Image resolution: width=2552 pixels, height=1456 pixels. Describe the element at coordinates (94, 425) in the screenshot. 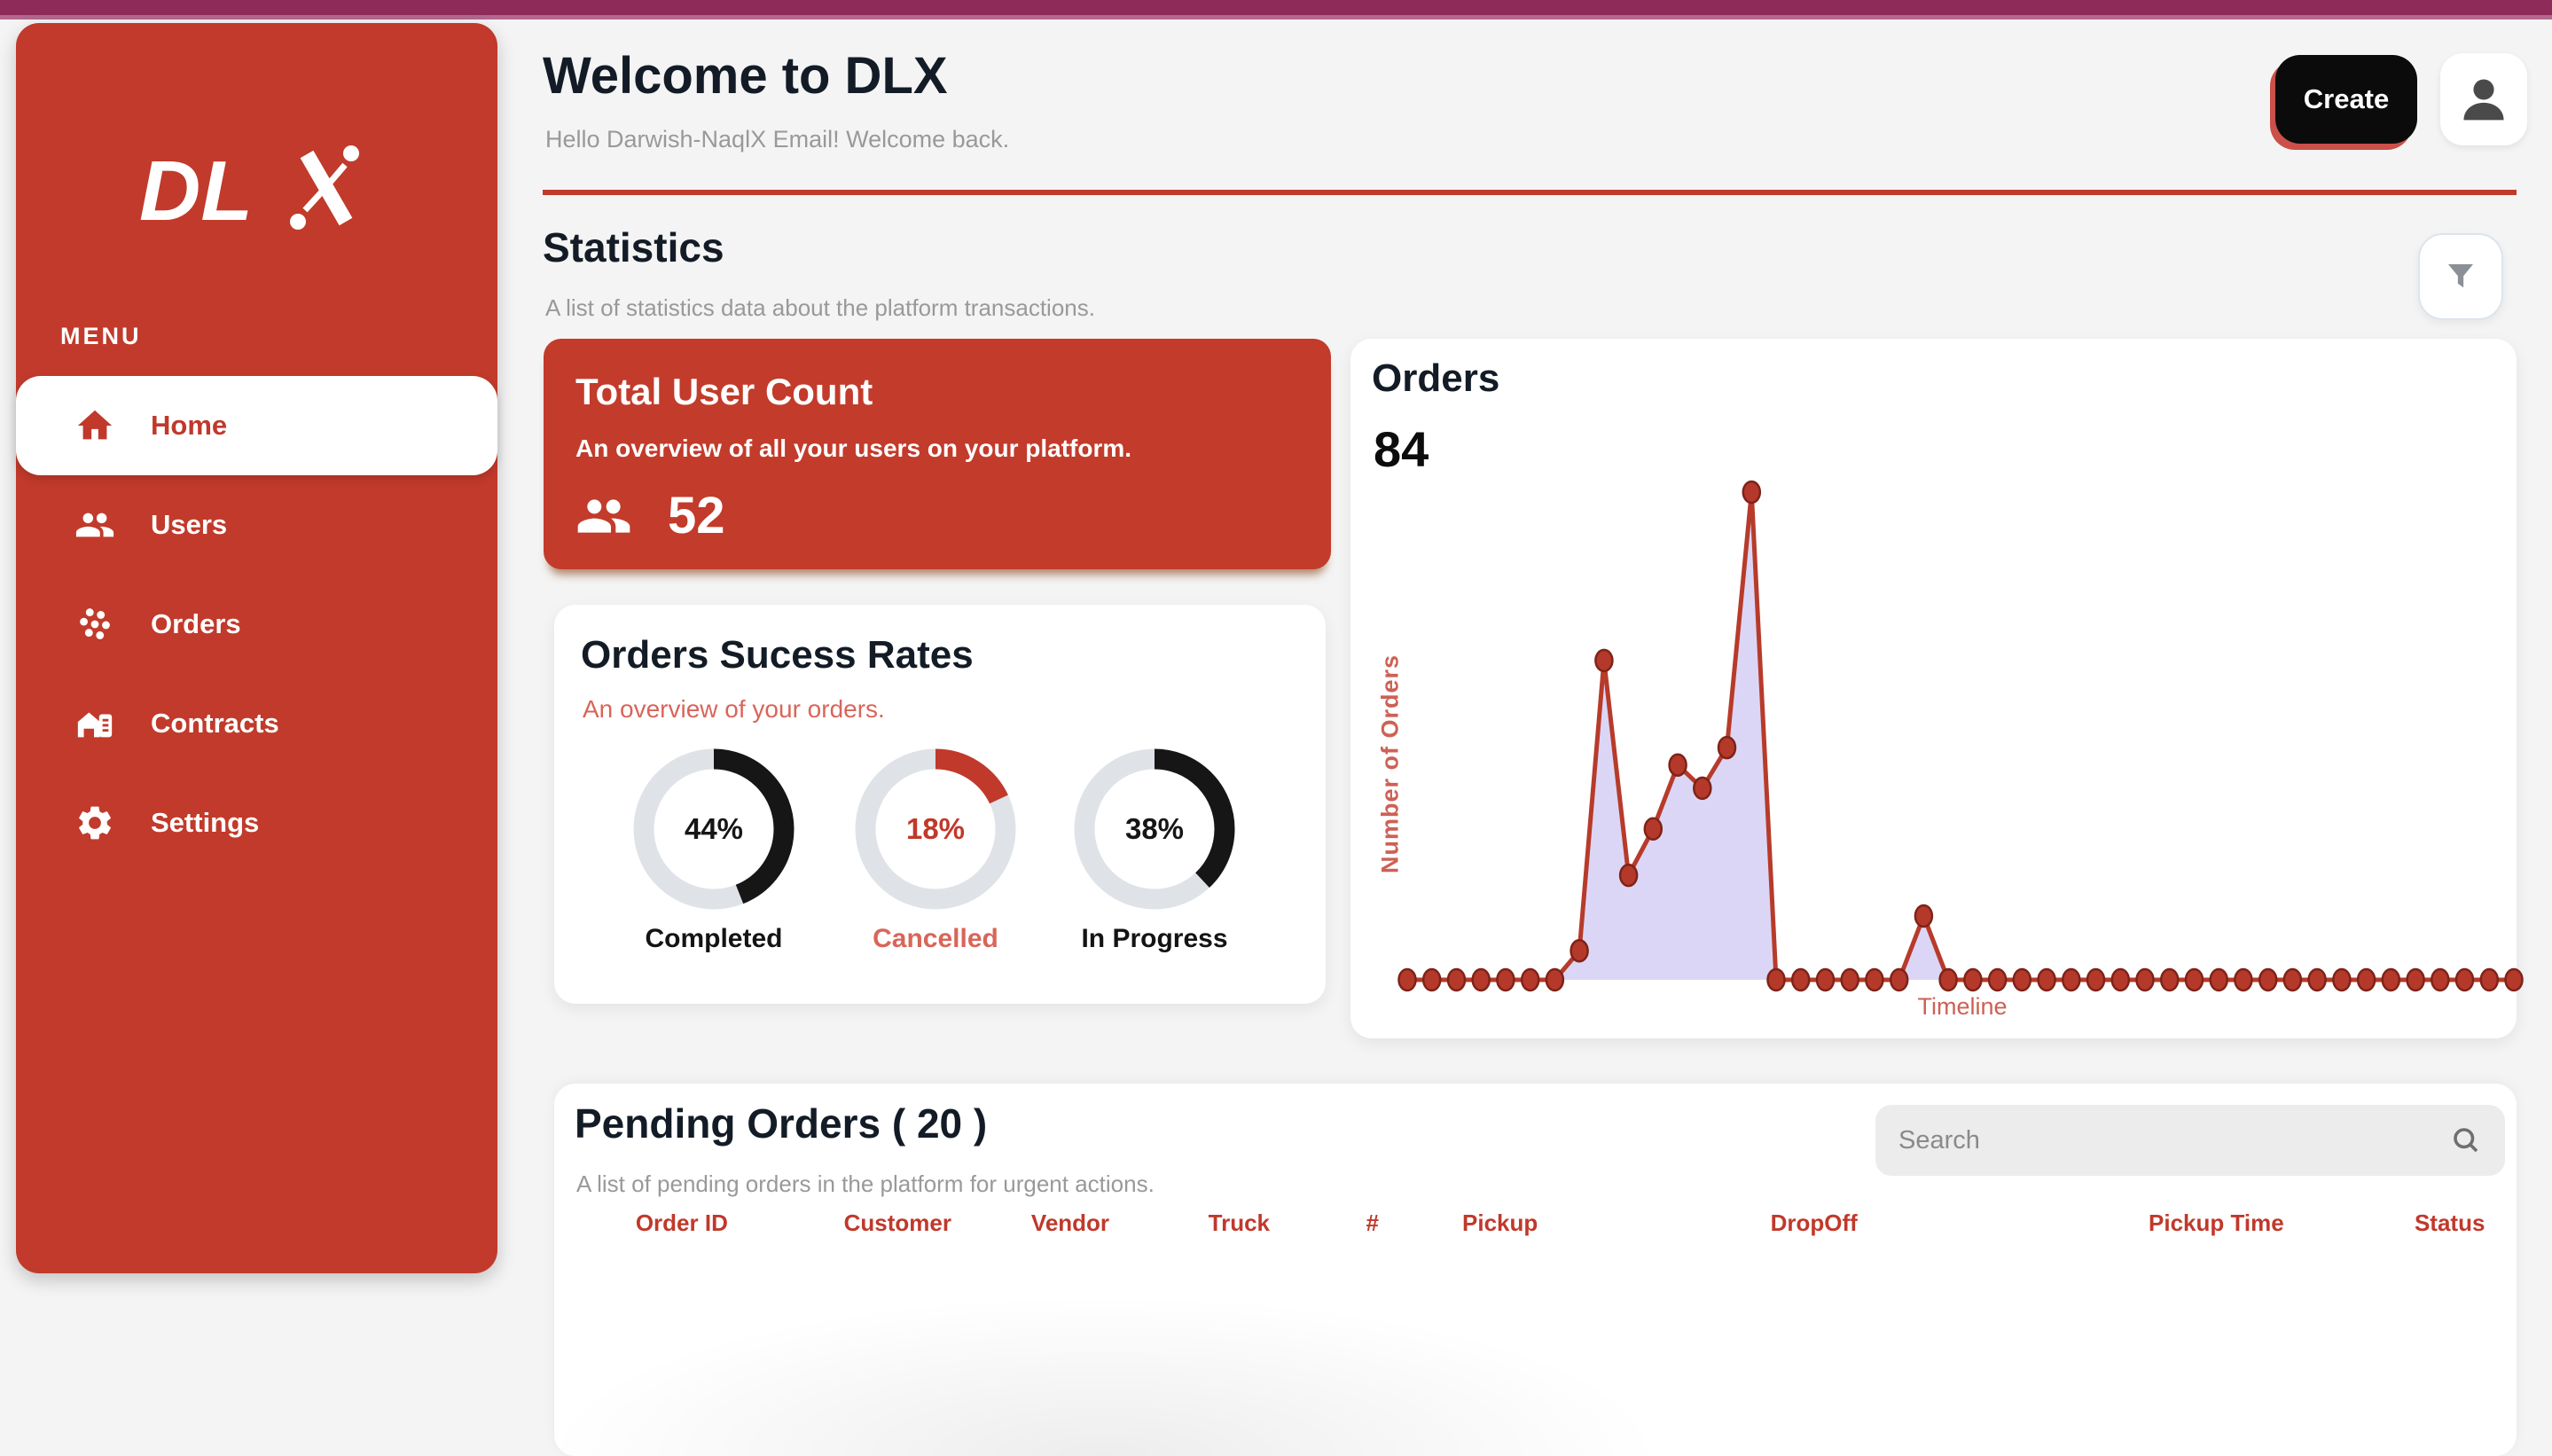

I see `home-icon` at that location.